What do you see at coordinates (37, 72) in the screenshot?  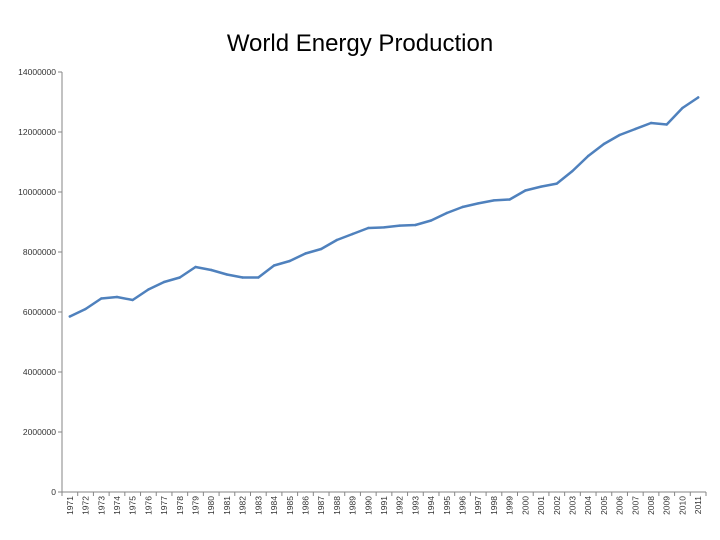 I see `y-tick-label: 14000000` at bounding box center [37, 72].